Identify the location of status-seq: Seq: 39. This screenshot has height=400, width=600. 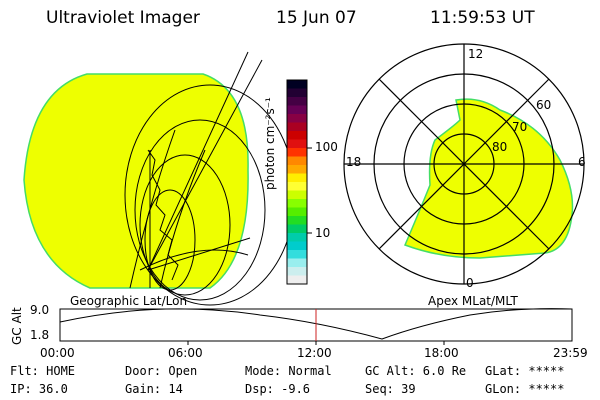
(390, 389).